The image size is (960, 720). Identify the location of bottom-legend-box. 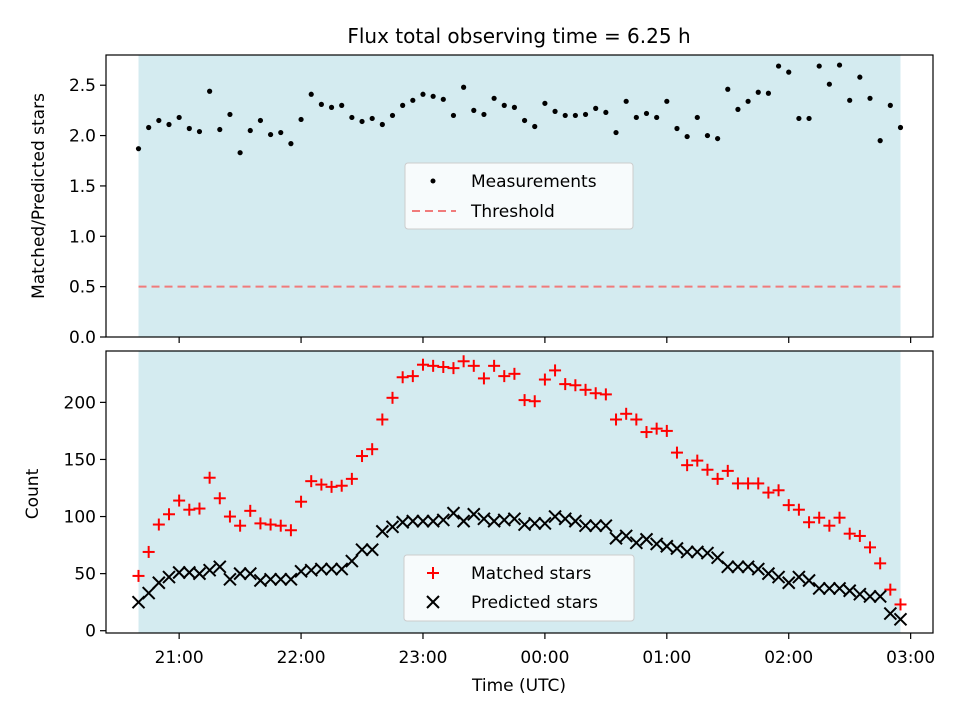
(519, 588).